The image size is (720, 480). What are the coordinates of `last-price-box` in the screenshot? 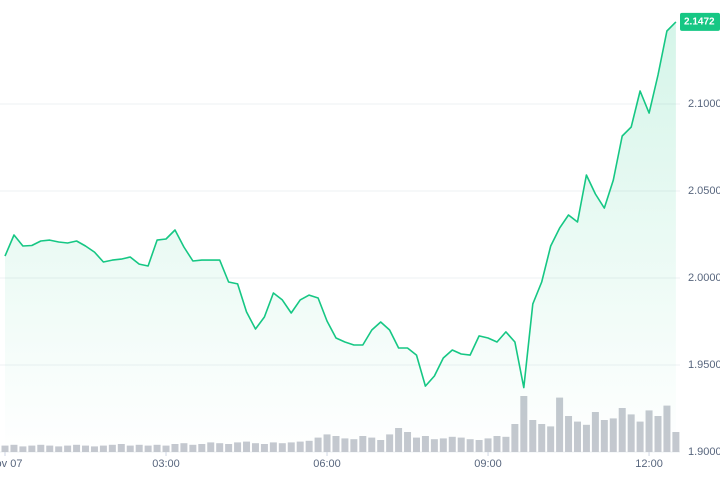 It's located at (700, 21).